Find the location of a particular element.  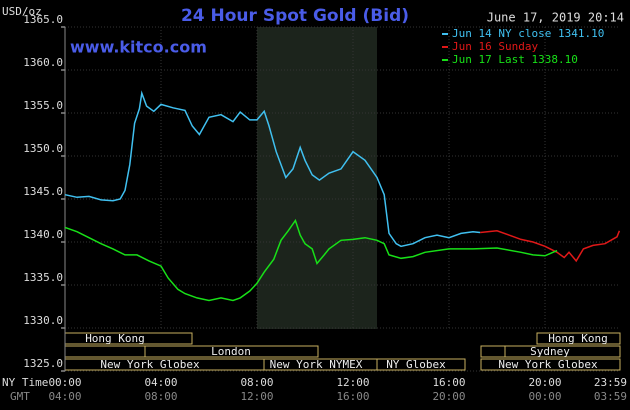

y-tick-label: 1350.0 is located at coordinates (43, 148).